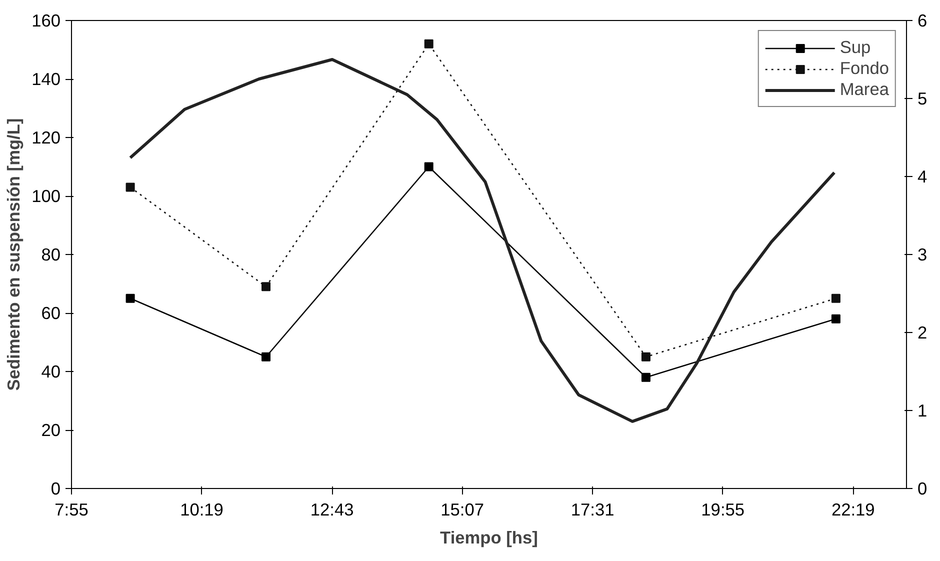  What do you see at coordinates (923, 488) in the screenshot?
I see `y2-tick-label: 0` at bounding box center [923, 488].